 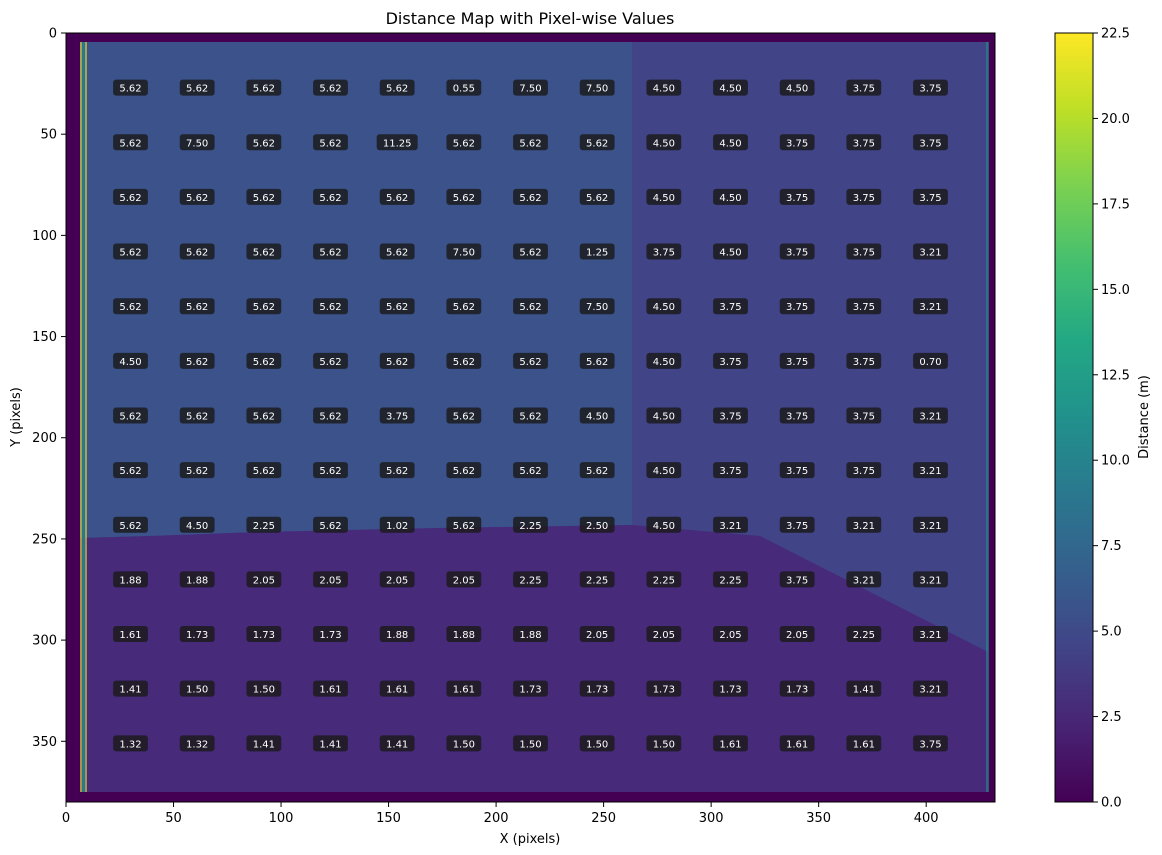 I want to click on x-tick-label: 300, so click(x=711, y=818).